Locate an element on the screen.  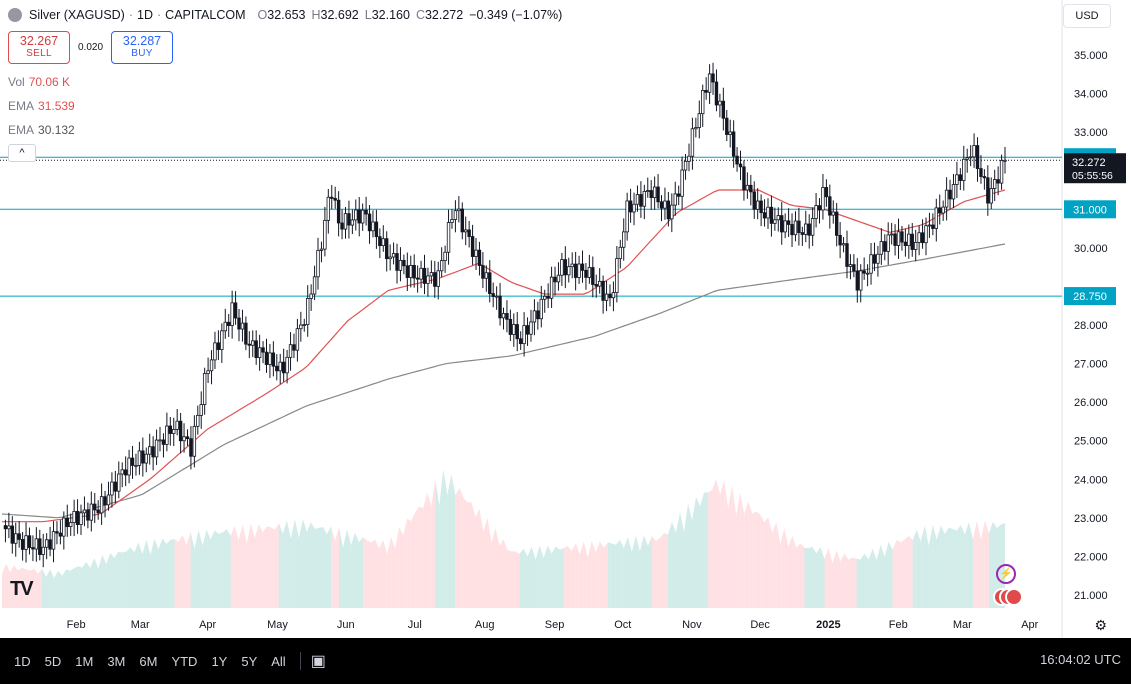
settings-gear-icon: ⚙ is located at coordinates (1100, 625).